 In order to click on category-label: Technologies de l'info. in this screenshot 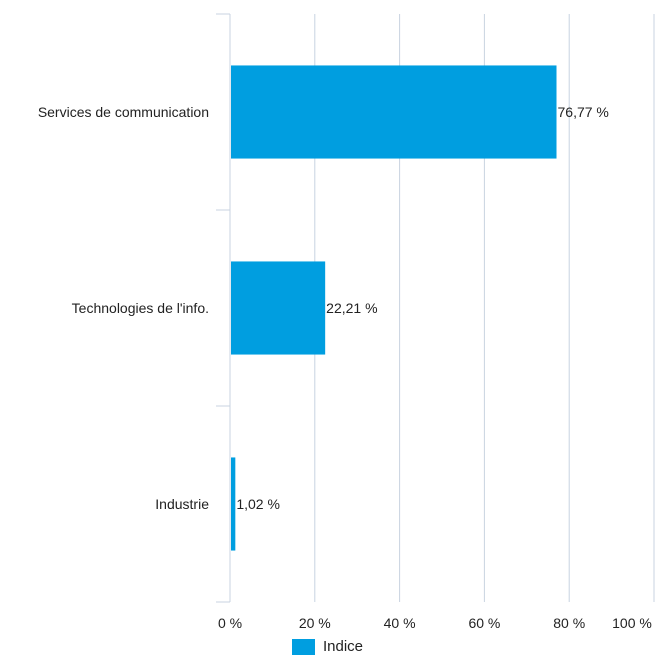, I will do `click(140, 308)`.